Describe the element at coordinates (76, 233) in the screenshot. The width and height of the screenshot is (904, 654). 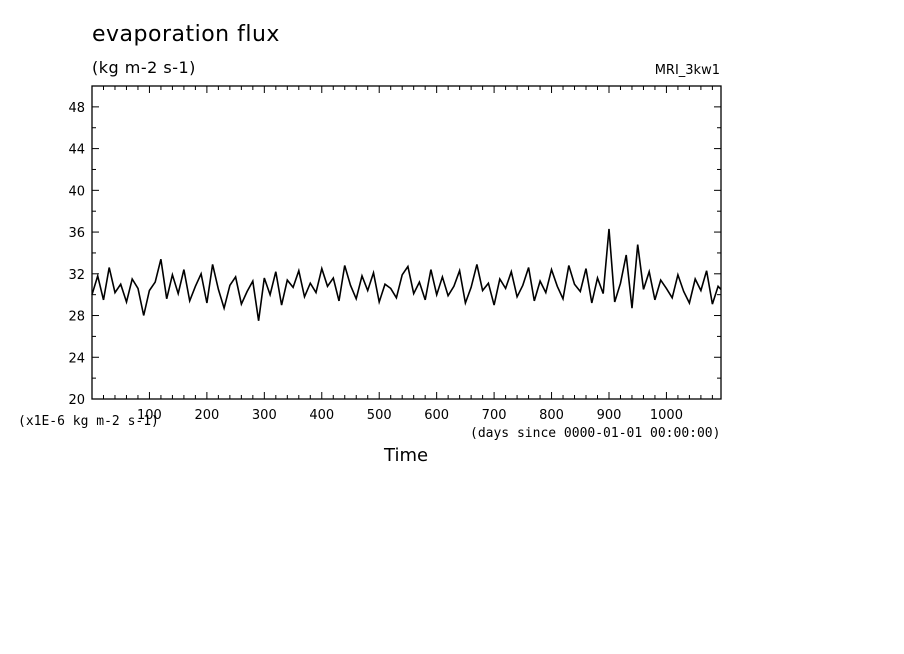
I see `y-tick-label: 36` at that location.